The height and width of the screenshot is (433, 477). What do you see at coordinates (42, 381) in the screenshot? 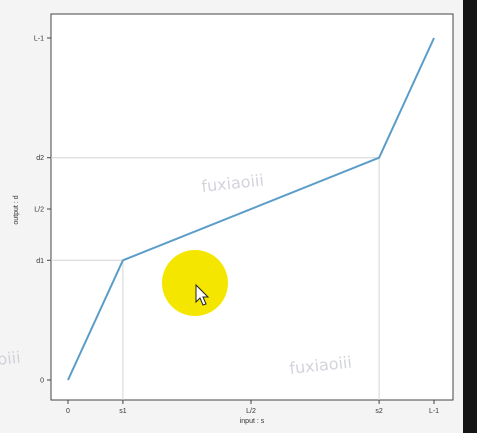
I see `y-tick-label-0: 0` at bounding box center [42, 381].